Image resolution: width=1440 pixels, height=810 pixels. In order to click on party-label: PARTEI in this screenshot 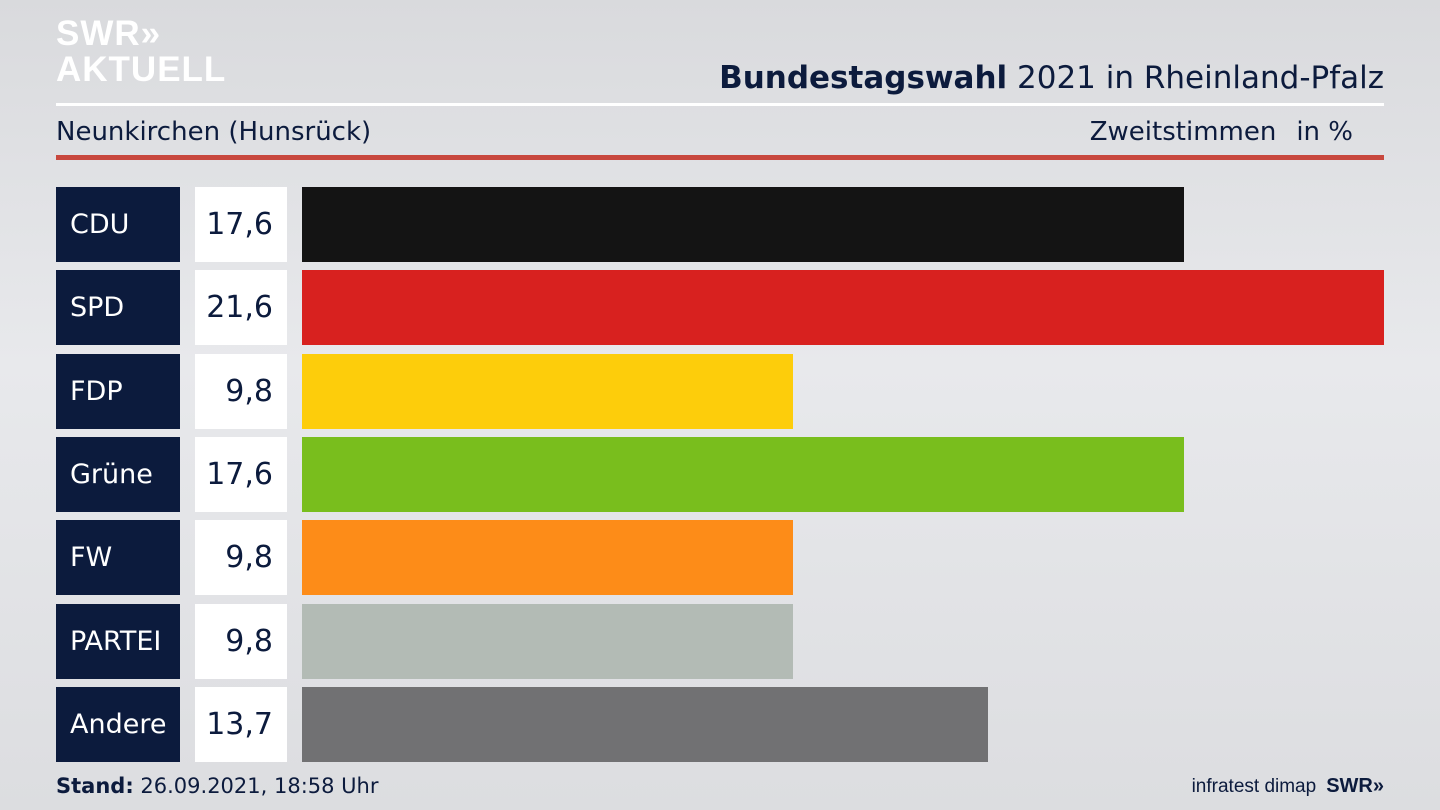, I will do `click(118, 641)`.